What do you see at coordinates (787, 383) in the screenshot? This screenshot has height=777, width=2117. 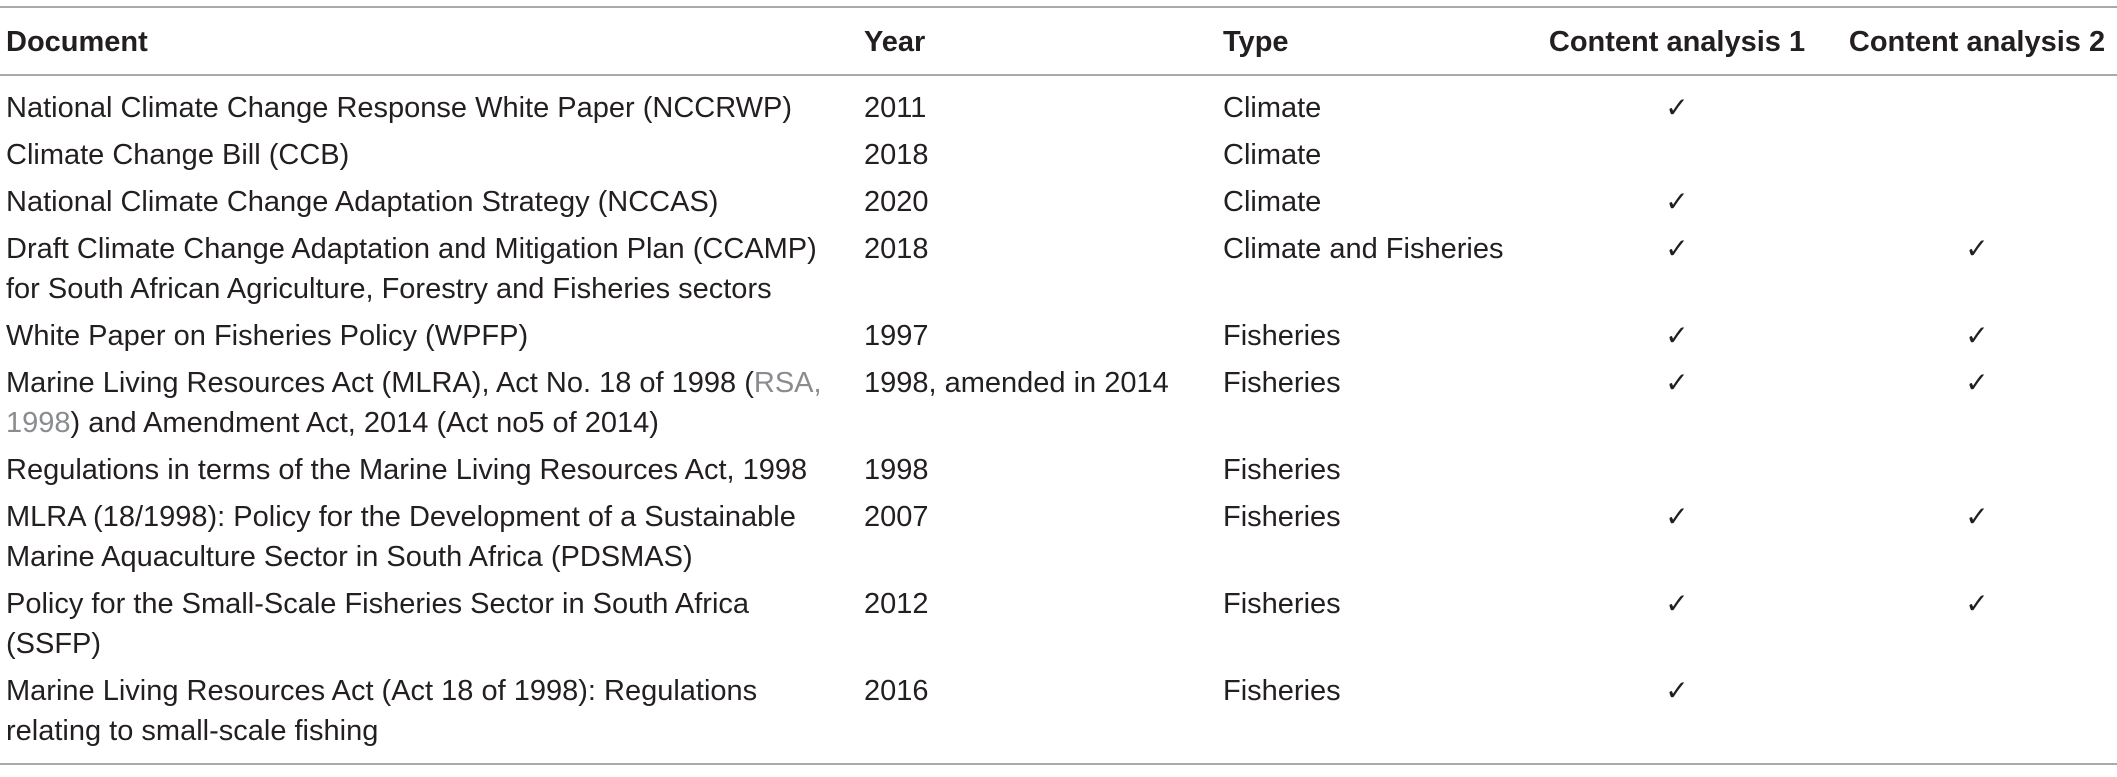 I see `citation-link-rsa: RSA,` at bounding box center [787, 383].